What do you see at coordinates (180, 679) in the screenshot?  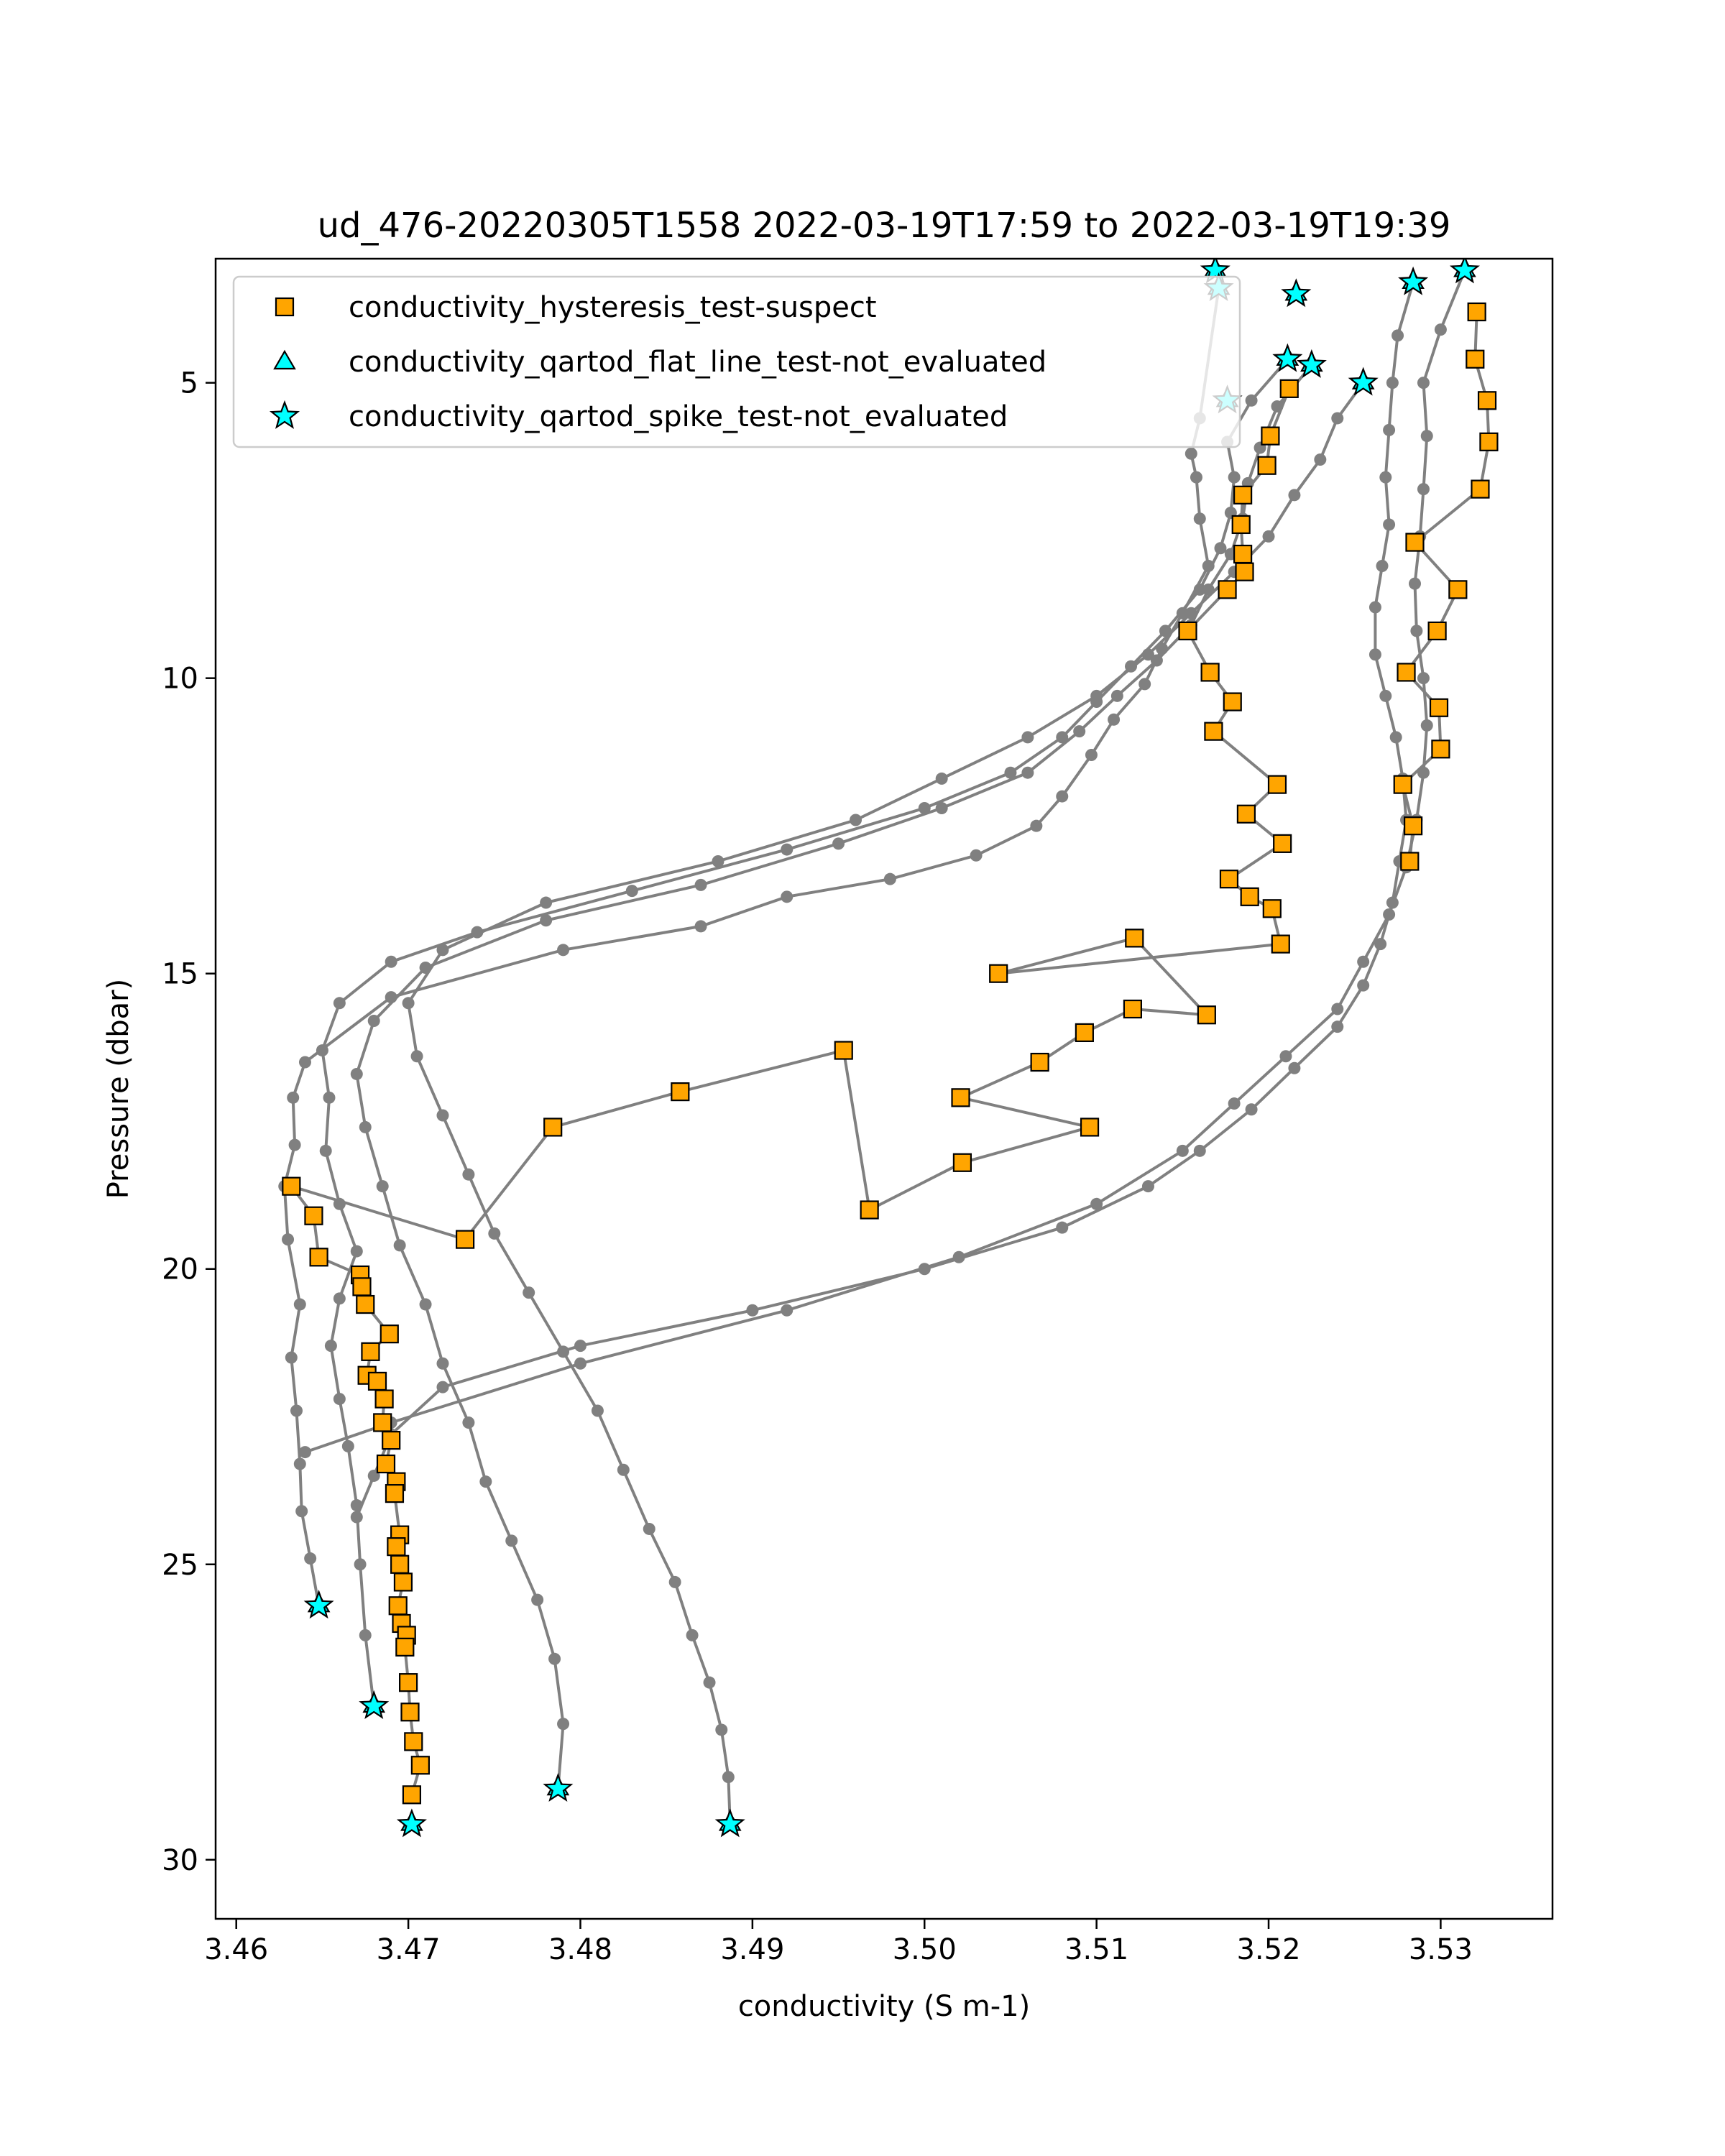 I see `y-tick-label: 10` at bounding box center [180, 679].